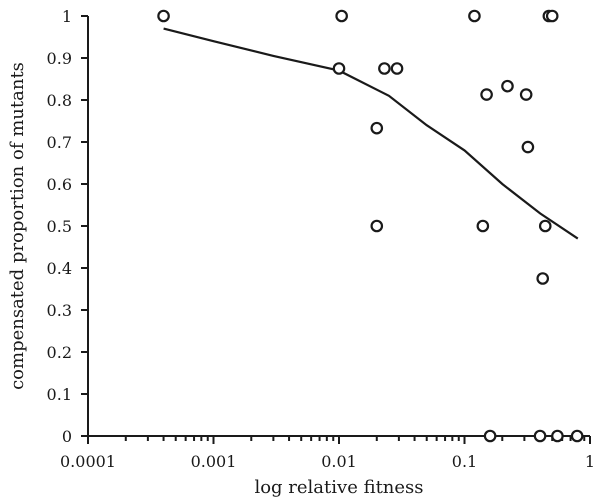  Describe the element at coordinates (59, 100) in the screenshot. I see `y-tick-label: 0.8` at that location.